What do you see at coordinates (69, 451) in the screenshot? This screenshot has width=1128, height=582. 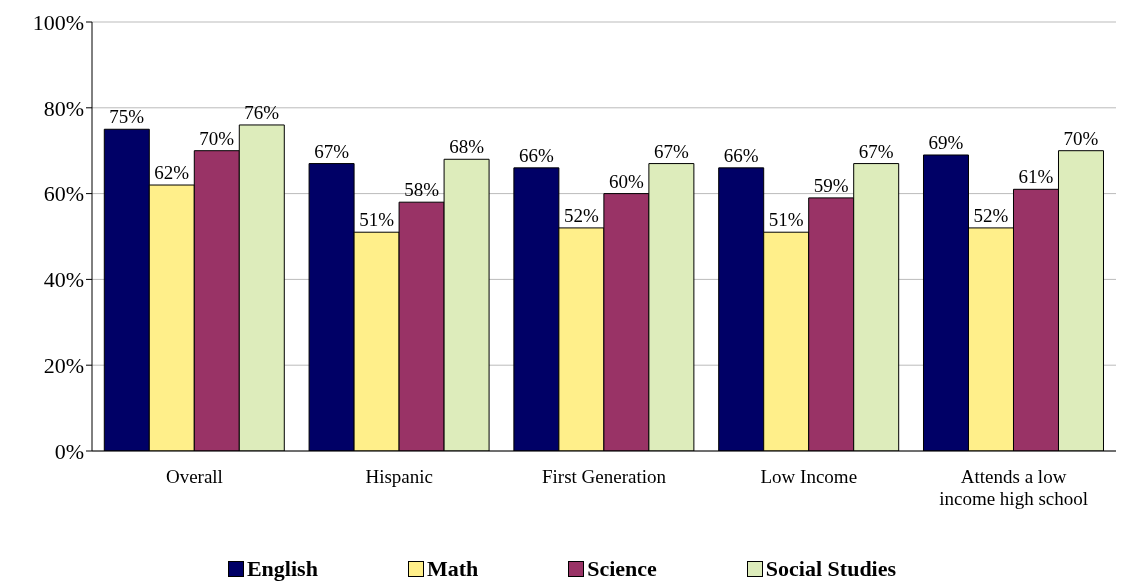 I see `y-tick-label: 0%` at bounding box center [69, 451].